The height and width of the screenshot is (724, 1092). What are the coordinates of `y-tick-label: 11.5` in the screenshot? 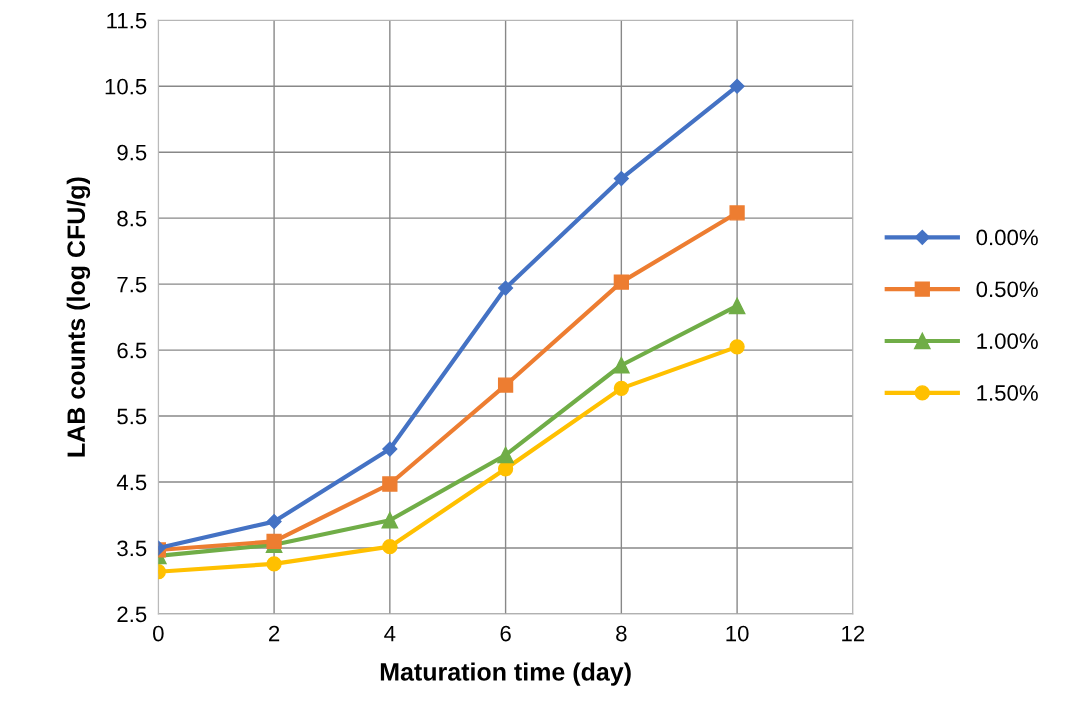 It's located at (127, 21).